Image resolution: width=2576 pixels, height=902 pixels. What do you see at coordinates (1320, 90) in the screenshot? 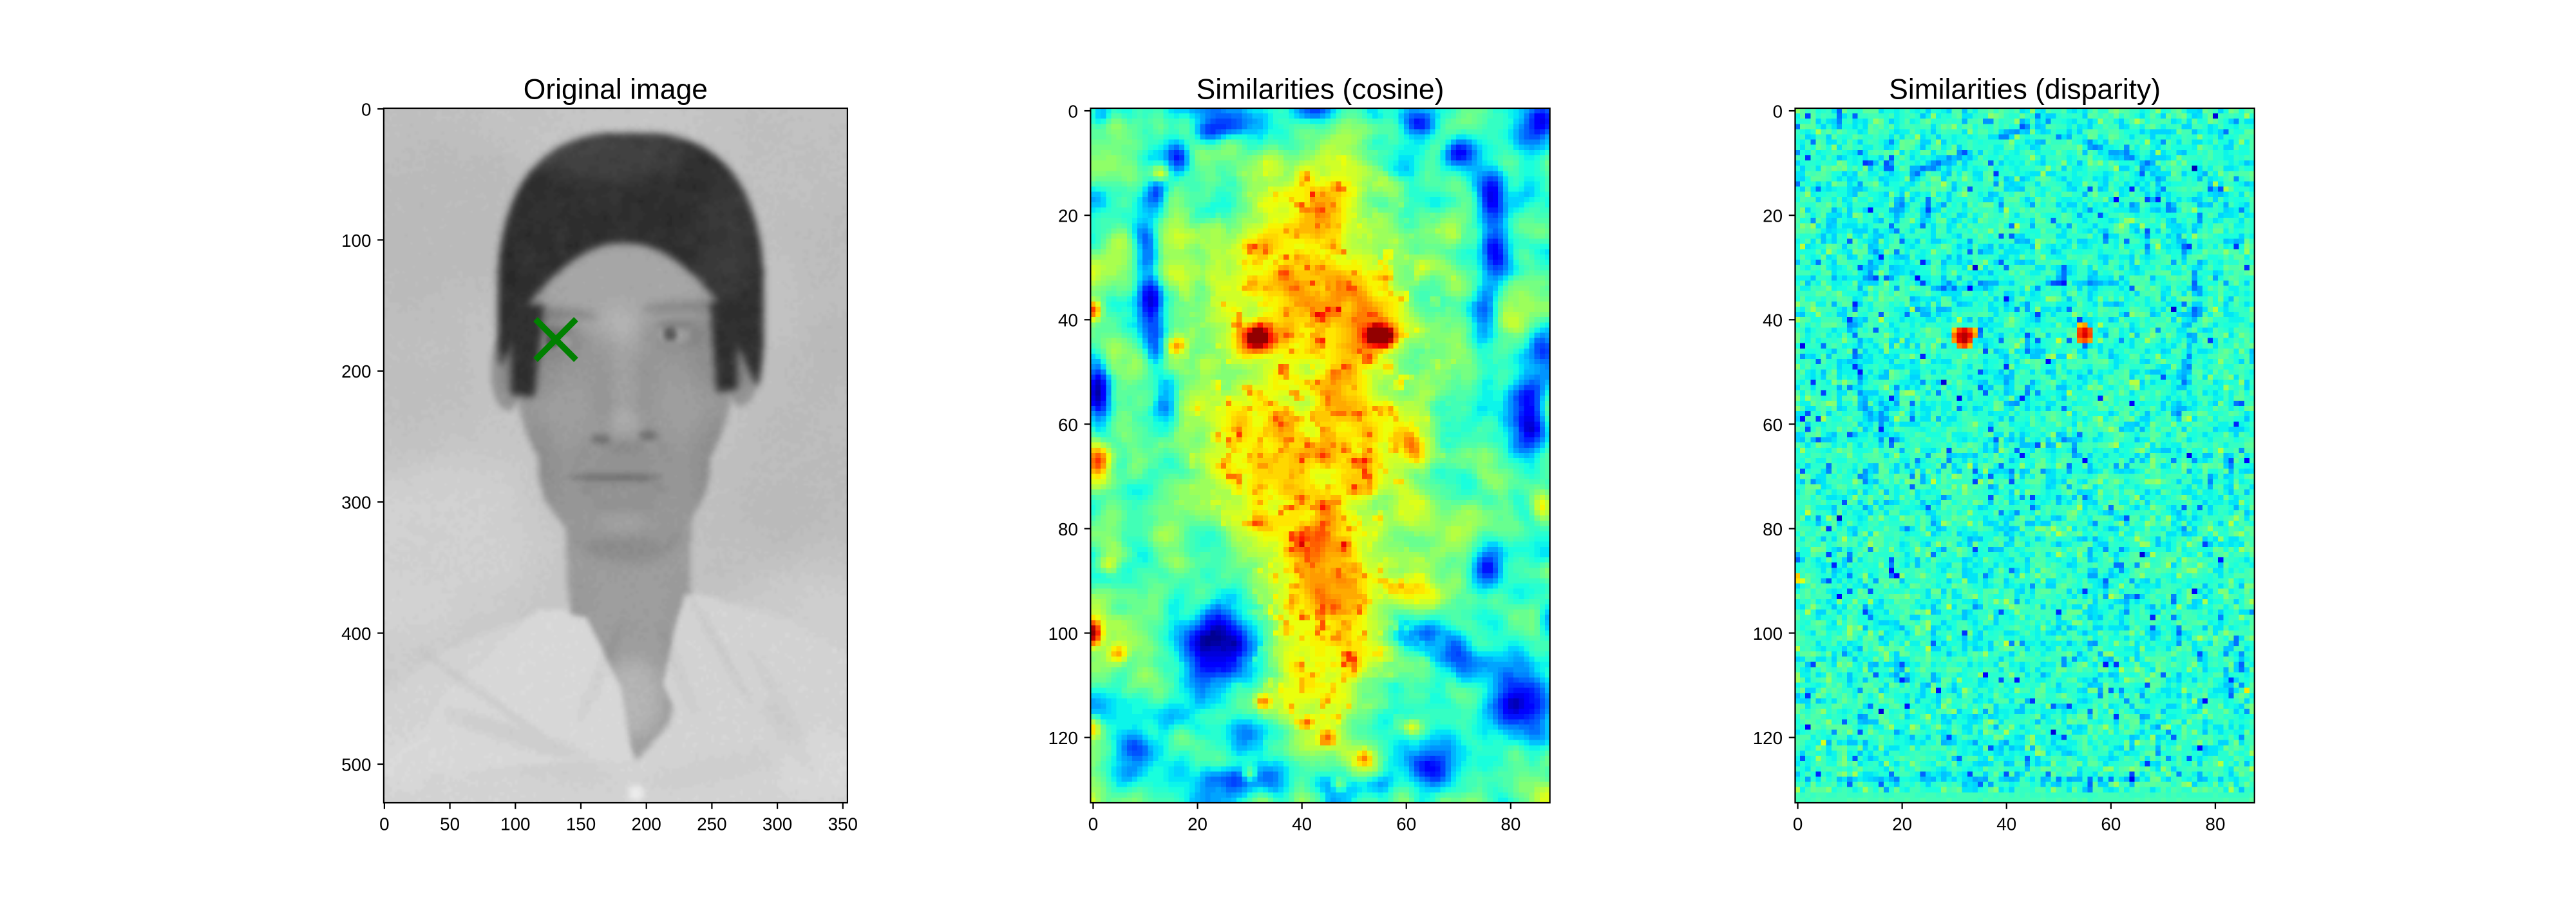
I see `svg-text: Similarities (cosine)` at bounding box center [1320, 90].